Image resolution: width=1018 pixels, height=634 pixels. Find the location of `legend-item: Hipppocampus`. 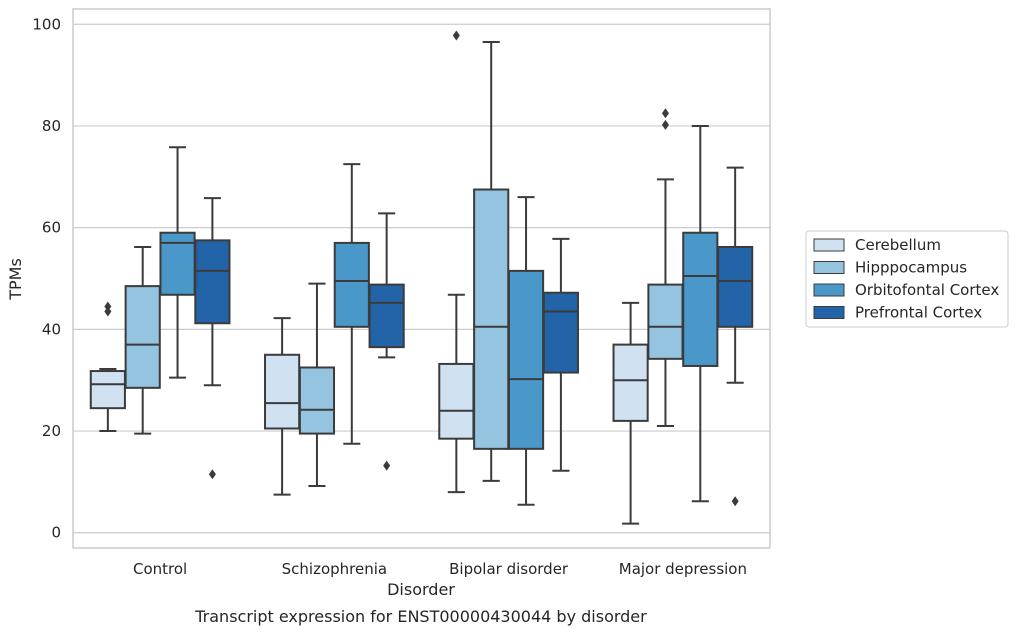

legend-item: Hipppocampus is located at coordinates (890, 268).